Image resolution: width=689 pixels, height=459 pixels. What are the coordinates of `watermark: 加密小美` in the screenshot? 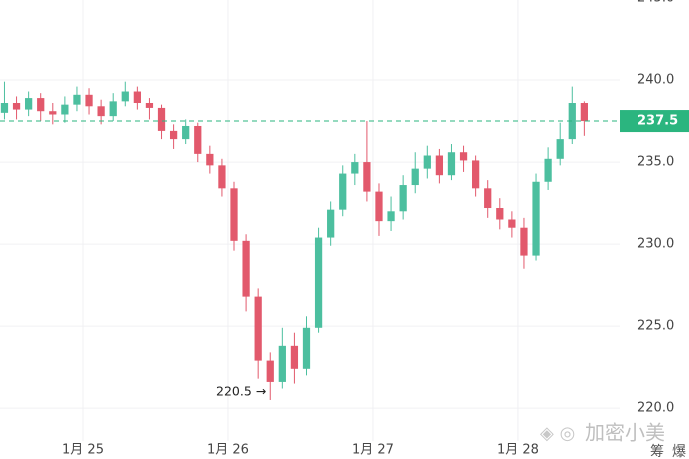 It's located at (625, 433).